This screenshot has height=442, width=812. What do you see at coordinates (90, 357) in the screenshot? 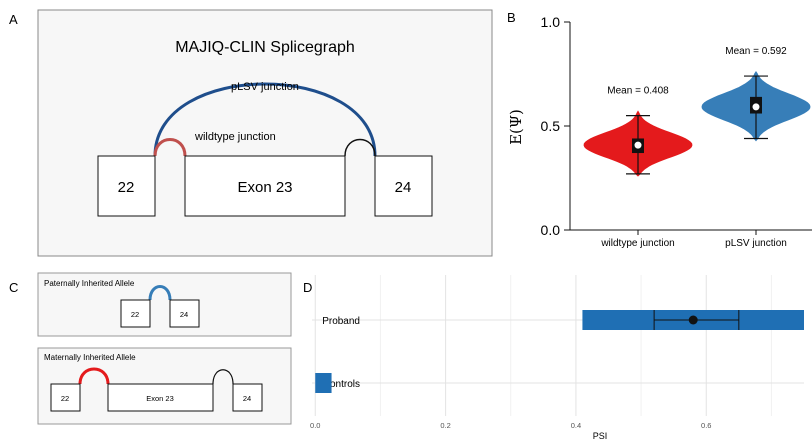
I see `maternal-allele-title: Maternally Inherited Allele` at bounding box center [90, 357].